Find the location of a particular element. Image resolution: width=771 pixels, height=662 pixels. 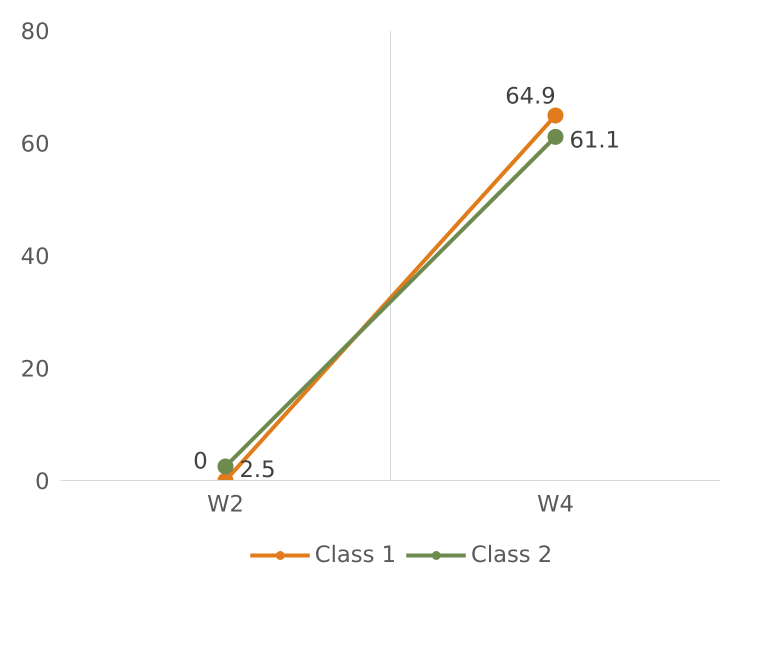

data-label: 64.9 is located at coordinates (530, 96).